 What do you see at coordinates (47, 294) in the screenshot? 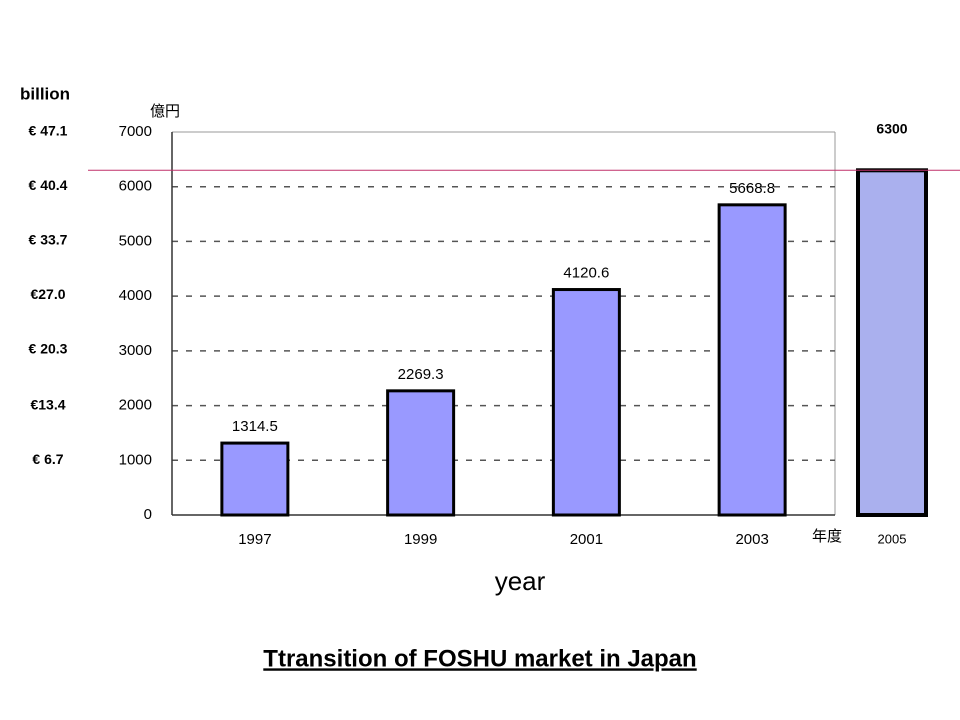
I see `y2-tick-label: €27.0` at bounding box center [47, 294].